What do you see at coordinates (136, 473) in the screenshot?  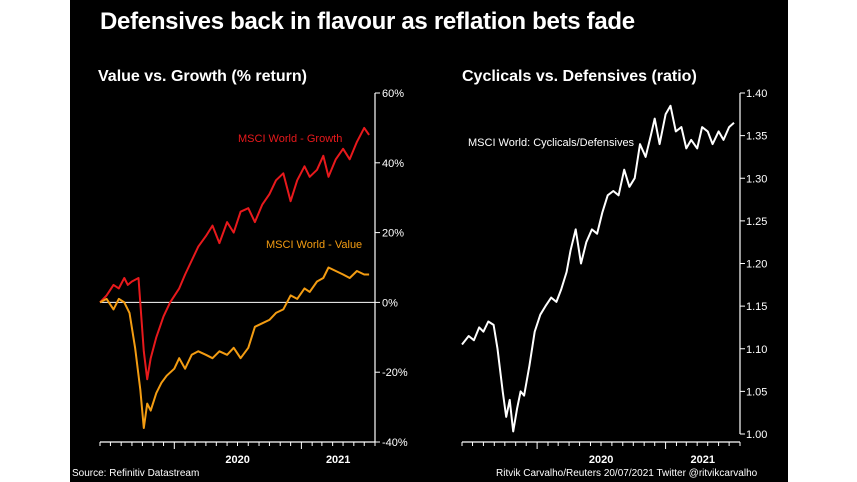 I see `source-note: Source: Refinitiv Datastream` at bounding box center [136, 473].